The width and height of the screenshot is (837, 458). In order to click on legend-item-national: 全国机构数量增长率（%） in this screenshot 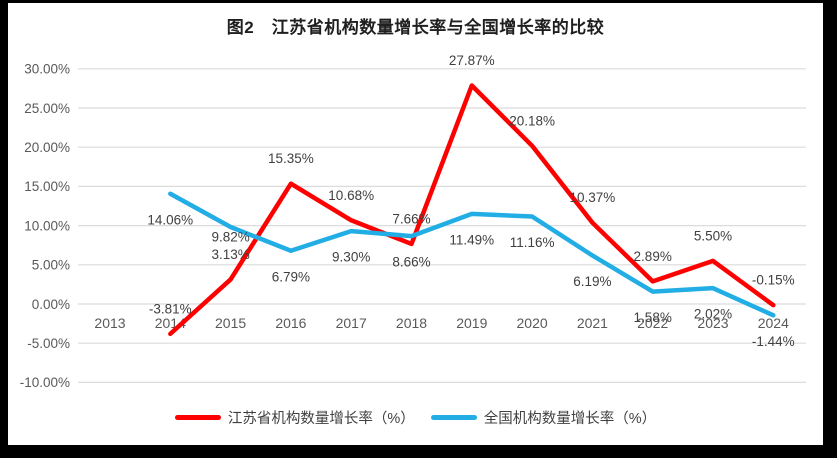, I will do `click(543, 417)`.